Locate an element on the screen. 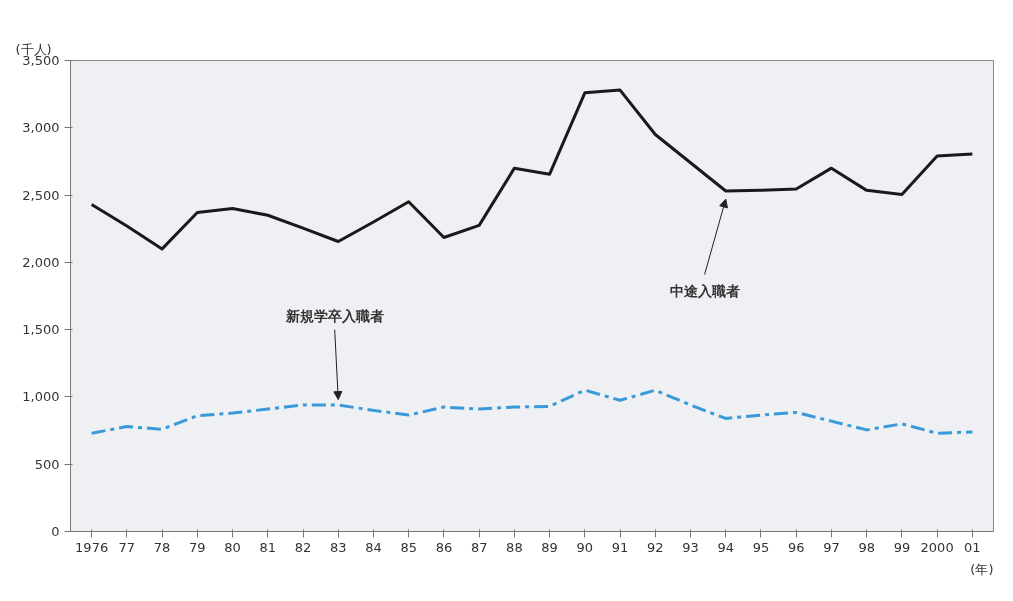 The width and height of the screenshot is (1013, 601). x-tick-label: 99 is located at coordinates (902, 547).